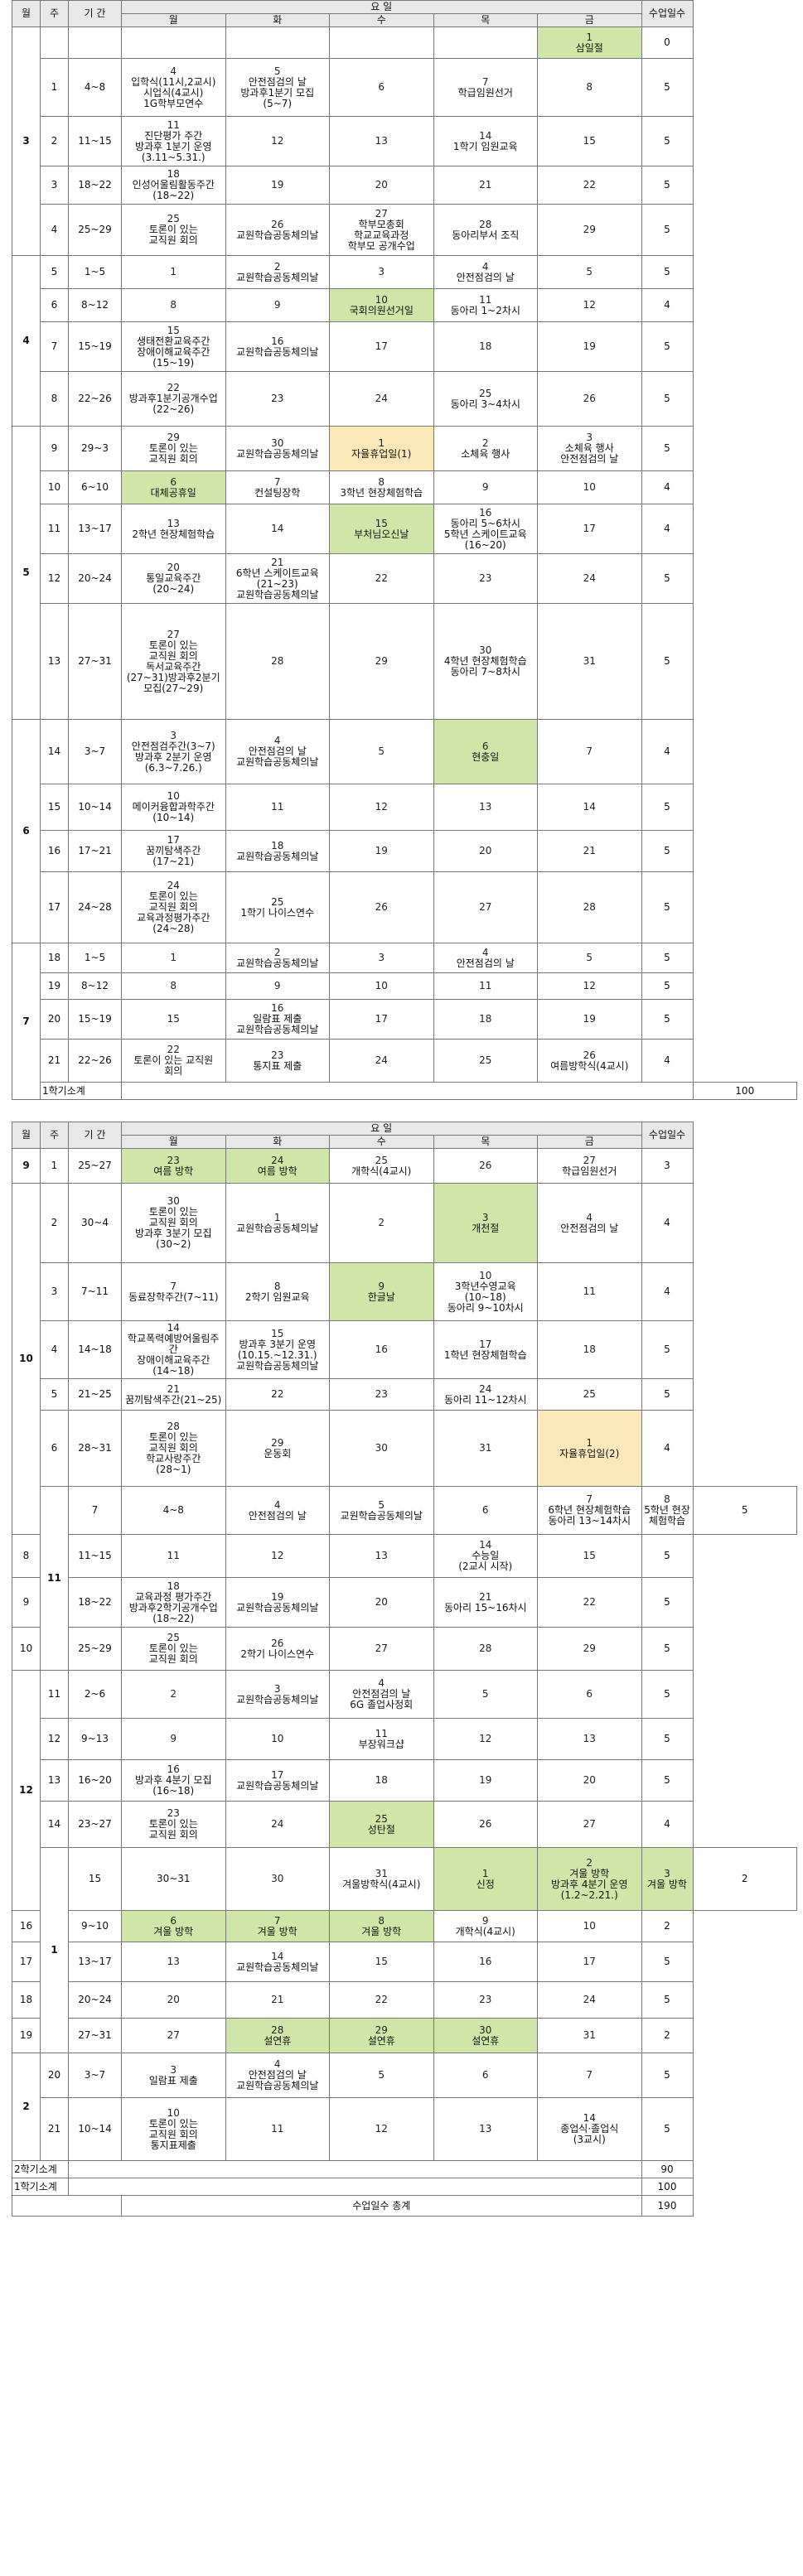 The width and height of the screenshot is (803, 2576). I want to click on day-cell: 19, so click(381, 851).